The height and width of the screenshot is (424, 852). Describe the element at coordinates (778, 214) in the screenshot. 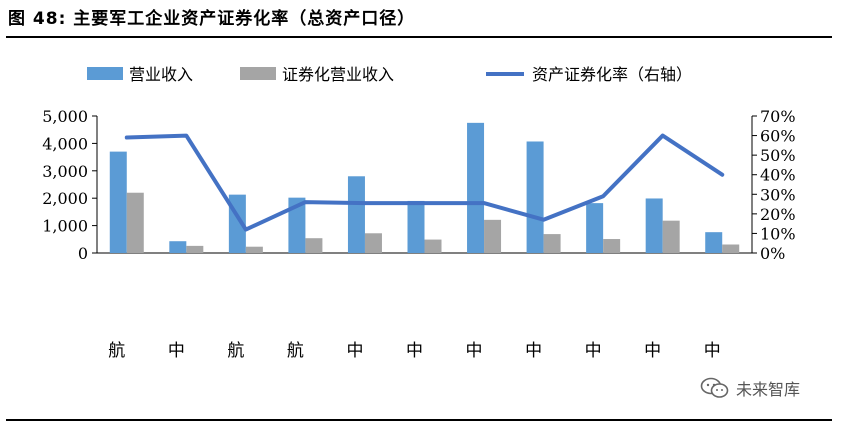

I see `y-right-tick-label-2: 20%` at that location.